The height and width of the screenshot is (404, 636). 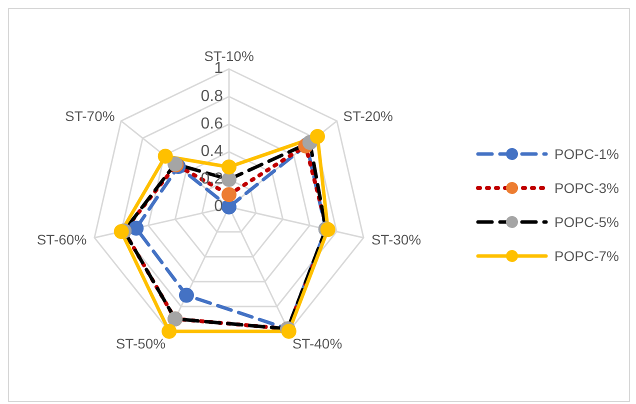 What do you see at coordinates (368, 116) in the screenshot?
I see `spoke-label: ST-20%` at bounding box center [368, 116].